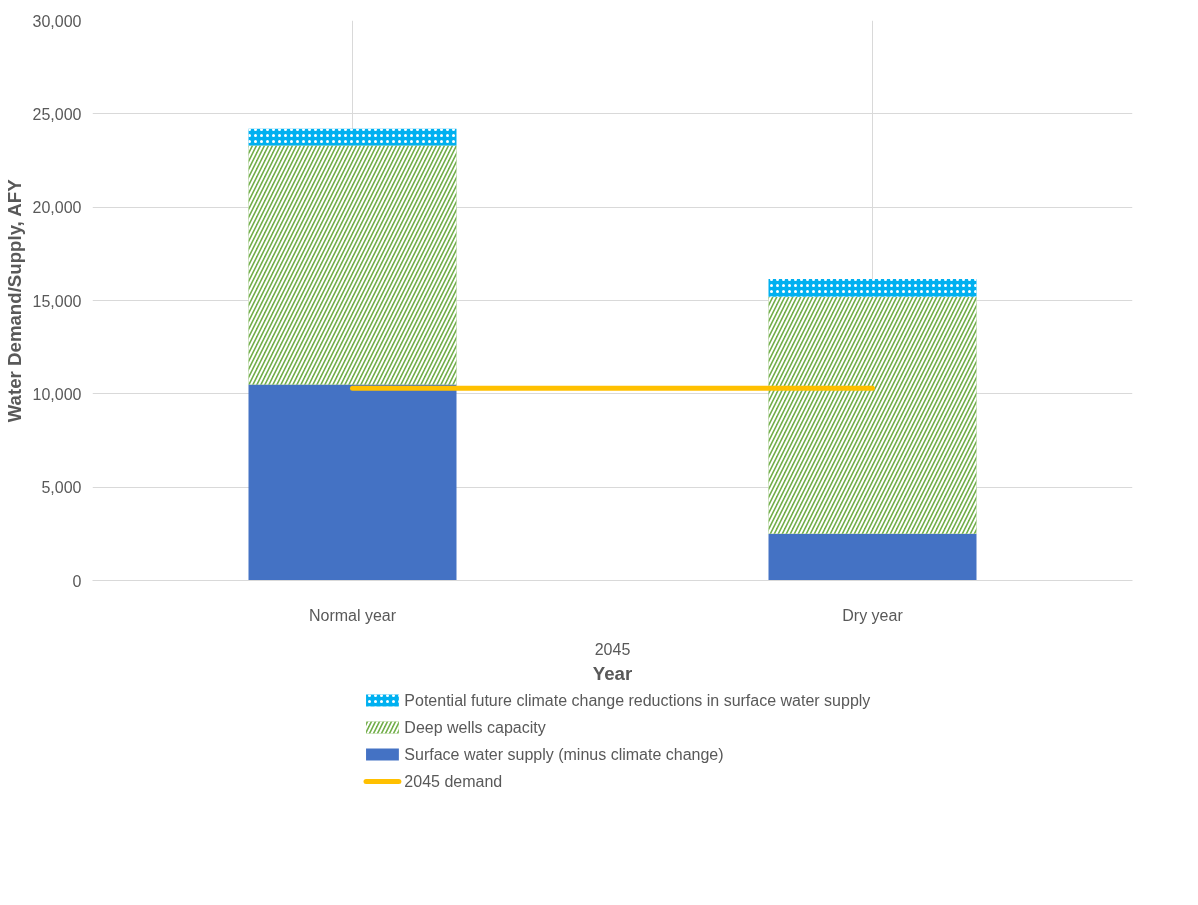 Image resolution: width=1198 pixels, height=905 pixels. I want to click on y-tick-label: 30,000, so click(57, 21).